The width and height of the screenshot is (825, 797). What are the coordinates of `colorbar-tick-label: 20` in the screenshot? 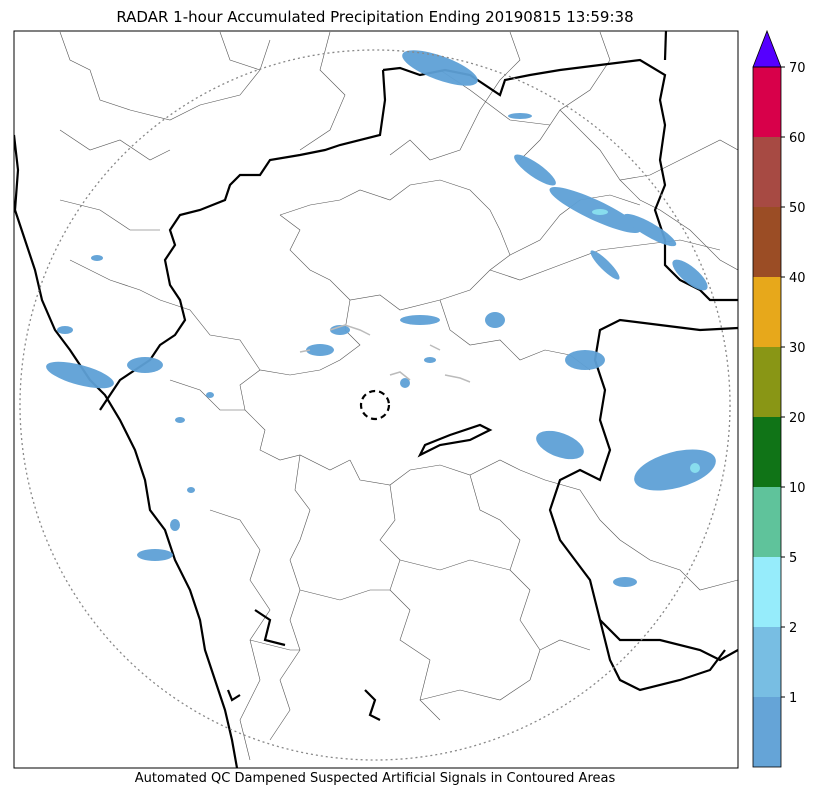 It's located at (797, 418).